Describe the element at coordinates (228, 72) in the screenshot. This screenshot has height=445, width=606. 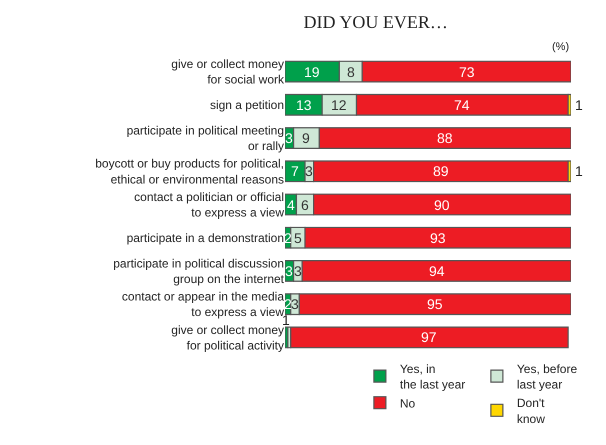
I see `y-tick-label: give or collect money for social work` at that location.